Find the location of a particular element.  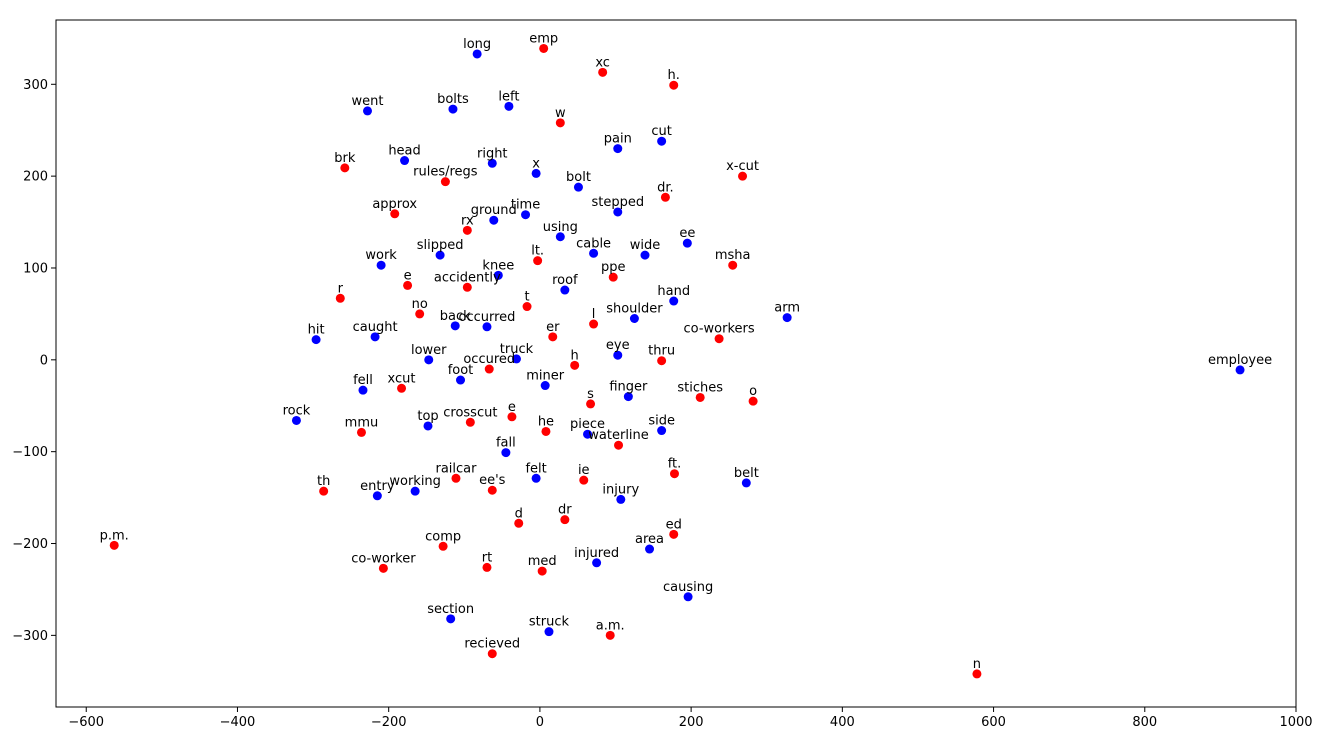

point-label: felt is located at coordinates (535, 468).